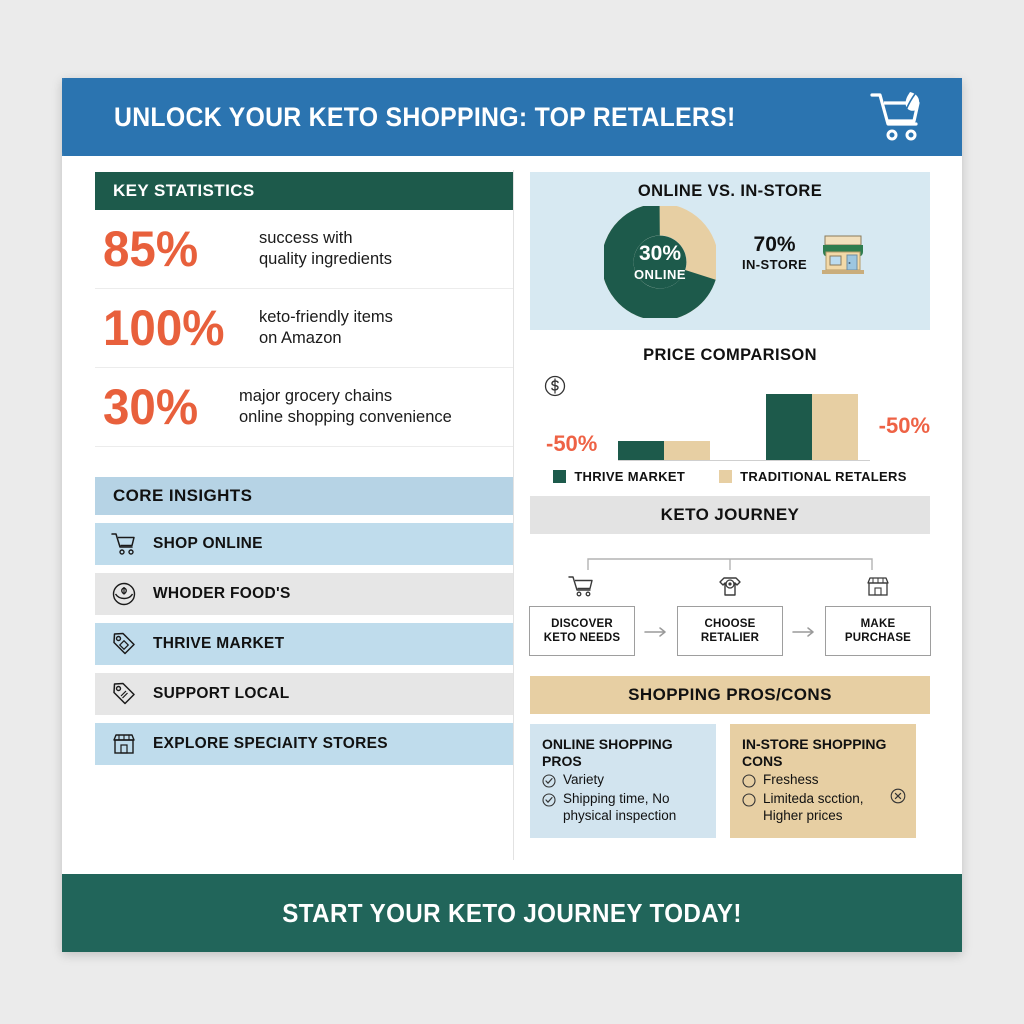 This screenshot has width=1024, height=1024. Describe the element at coordinates (730, 623) in the screenshot. I see `journey-step-line1: CHOOSE` at that location.